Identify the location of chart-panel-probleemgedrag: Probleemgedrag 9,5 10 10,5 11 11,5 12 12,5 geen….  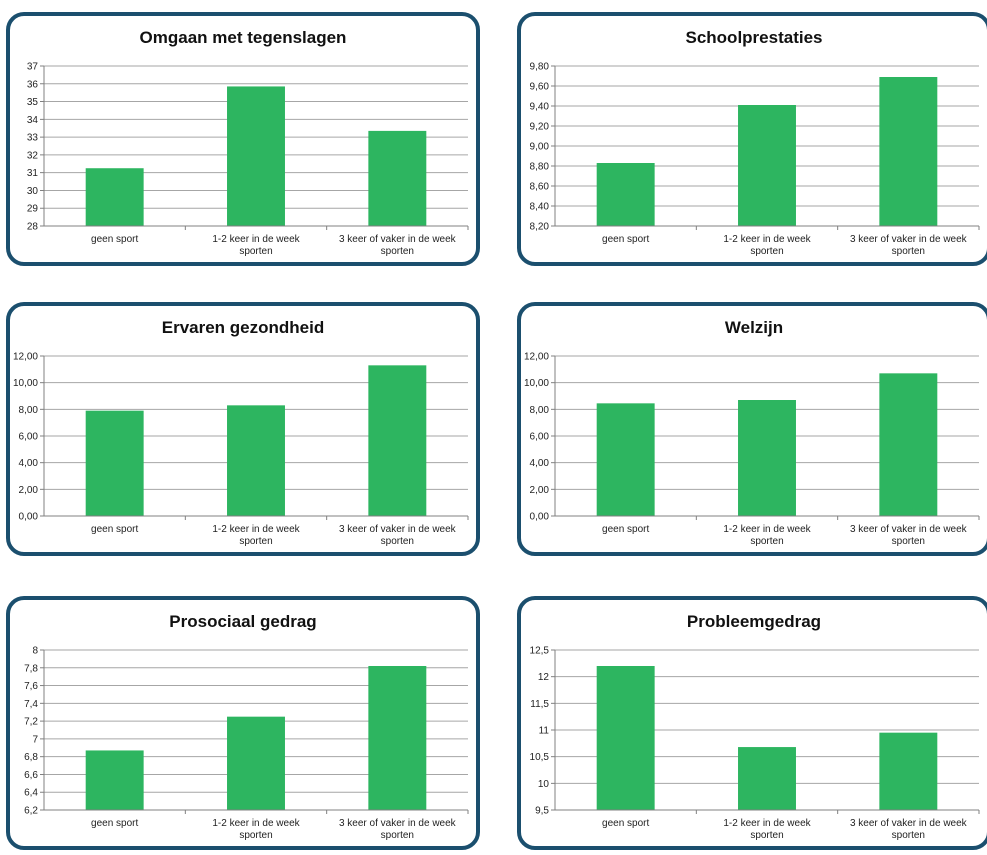
(752, 723).